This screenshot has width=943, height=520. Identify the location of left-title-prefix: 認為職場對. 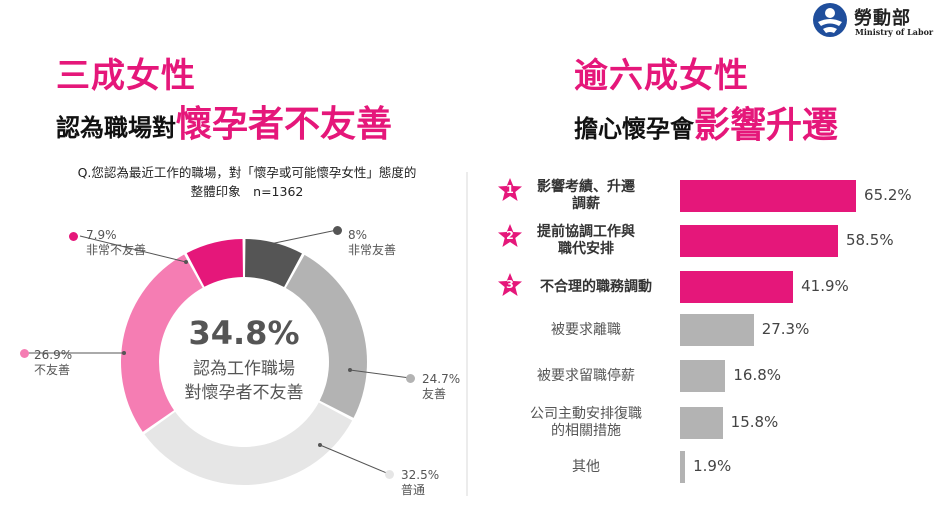
(116, 128).